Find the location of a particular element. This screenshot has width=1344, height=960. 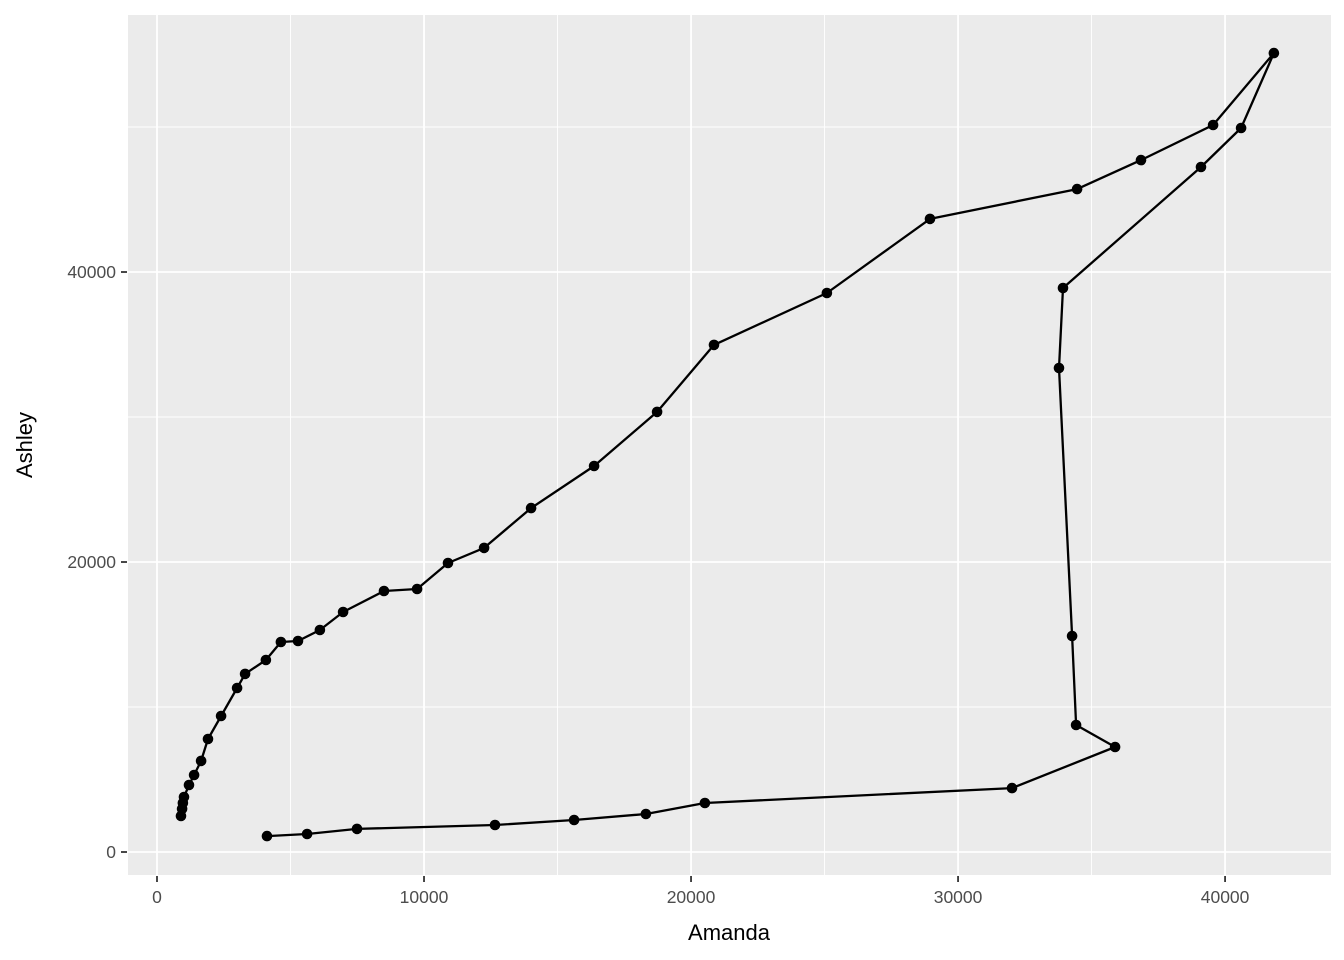

x-tick-label: 0 is located at coordinates (157, 897).